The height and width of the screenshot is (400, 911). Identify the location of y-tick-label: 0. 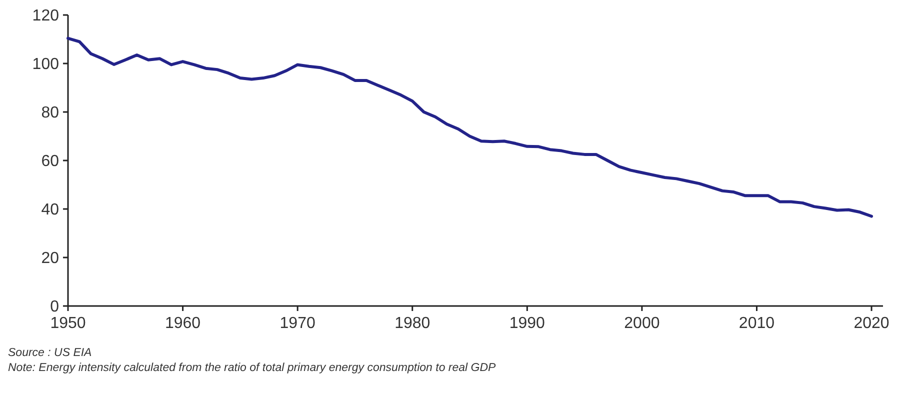
(55, 307).